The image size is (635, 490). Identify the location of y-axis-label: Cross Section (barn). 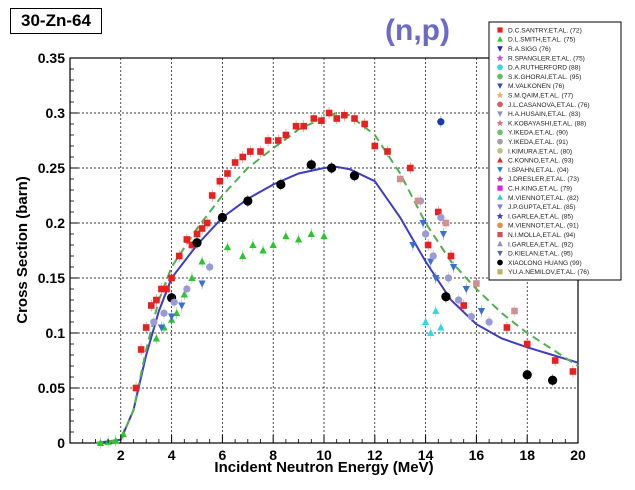
(22, 250).